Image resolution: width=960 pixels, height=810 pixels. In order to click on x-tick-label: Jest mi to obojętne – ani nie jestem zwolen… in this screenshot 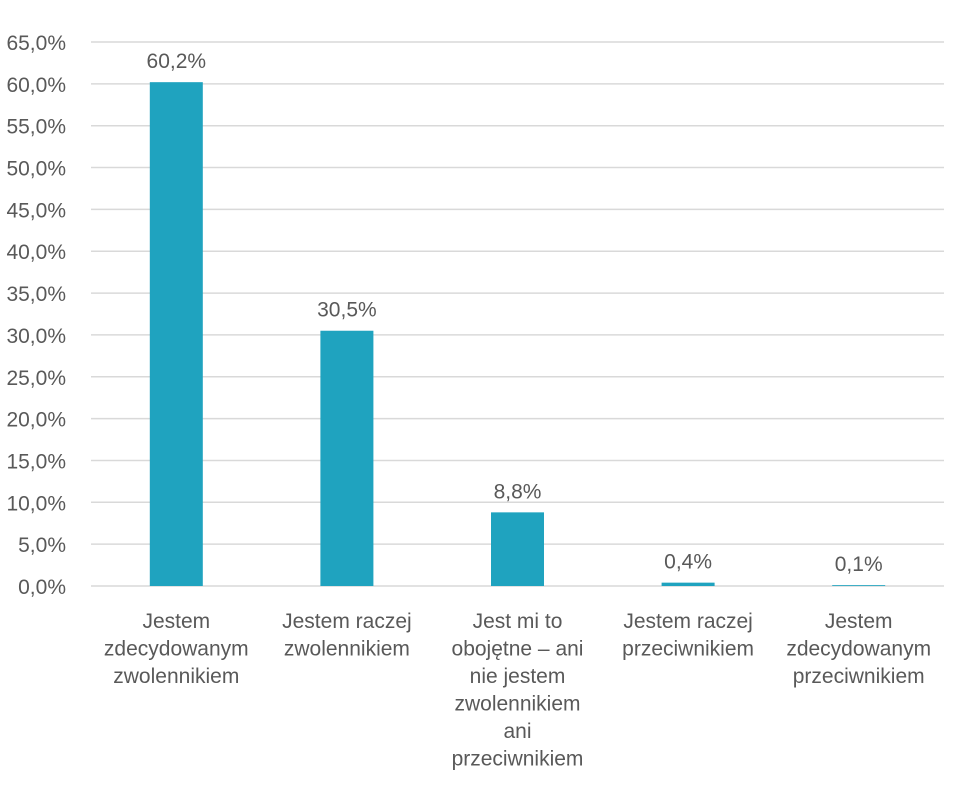, I will do `click(518, 690)`.